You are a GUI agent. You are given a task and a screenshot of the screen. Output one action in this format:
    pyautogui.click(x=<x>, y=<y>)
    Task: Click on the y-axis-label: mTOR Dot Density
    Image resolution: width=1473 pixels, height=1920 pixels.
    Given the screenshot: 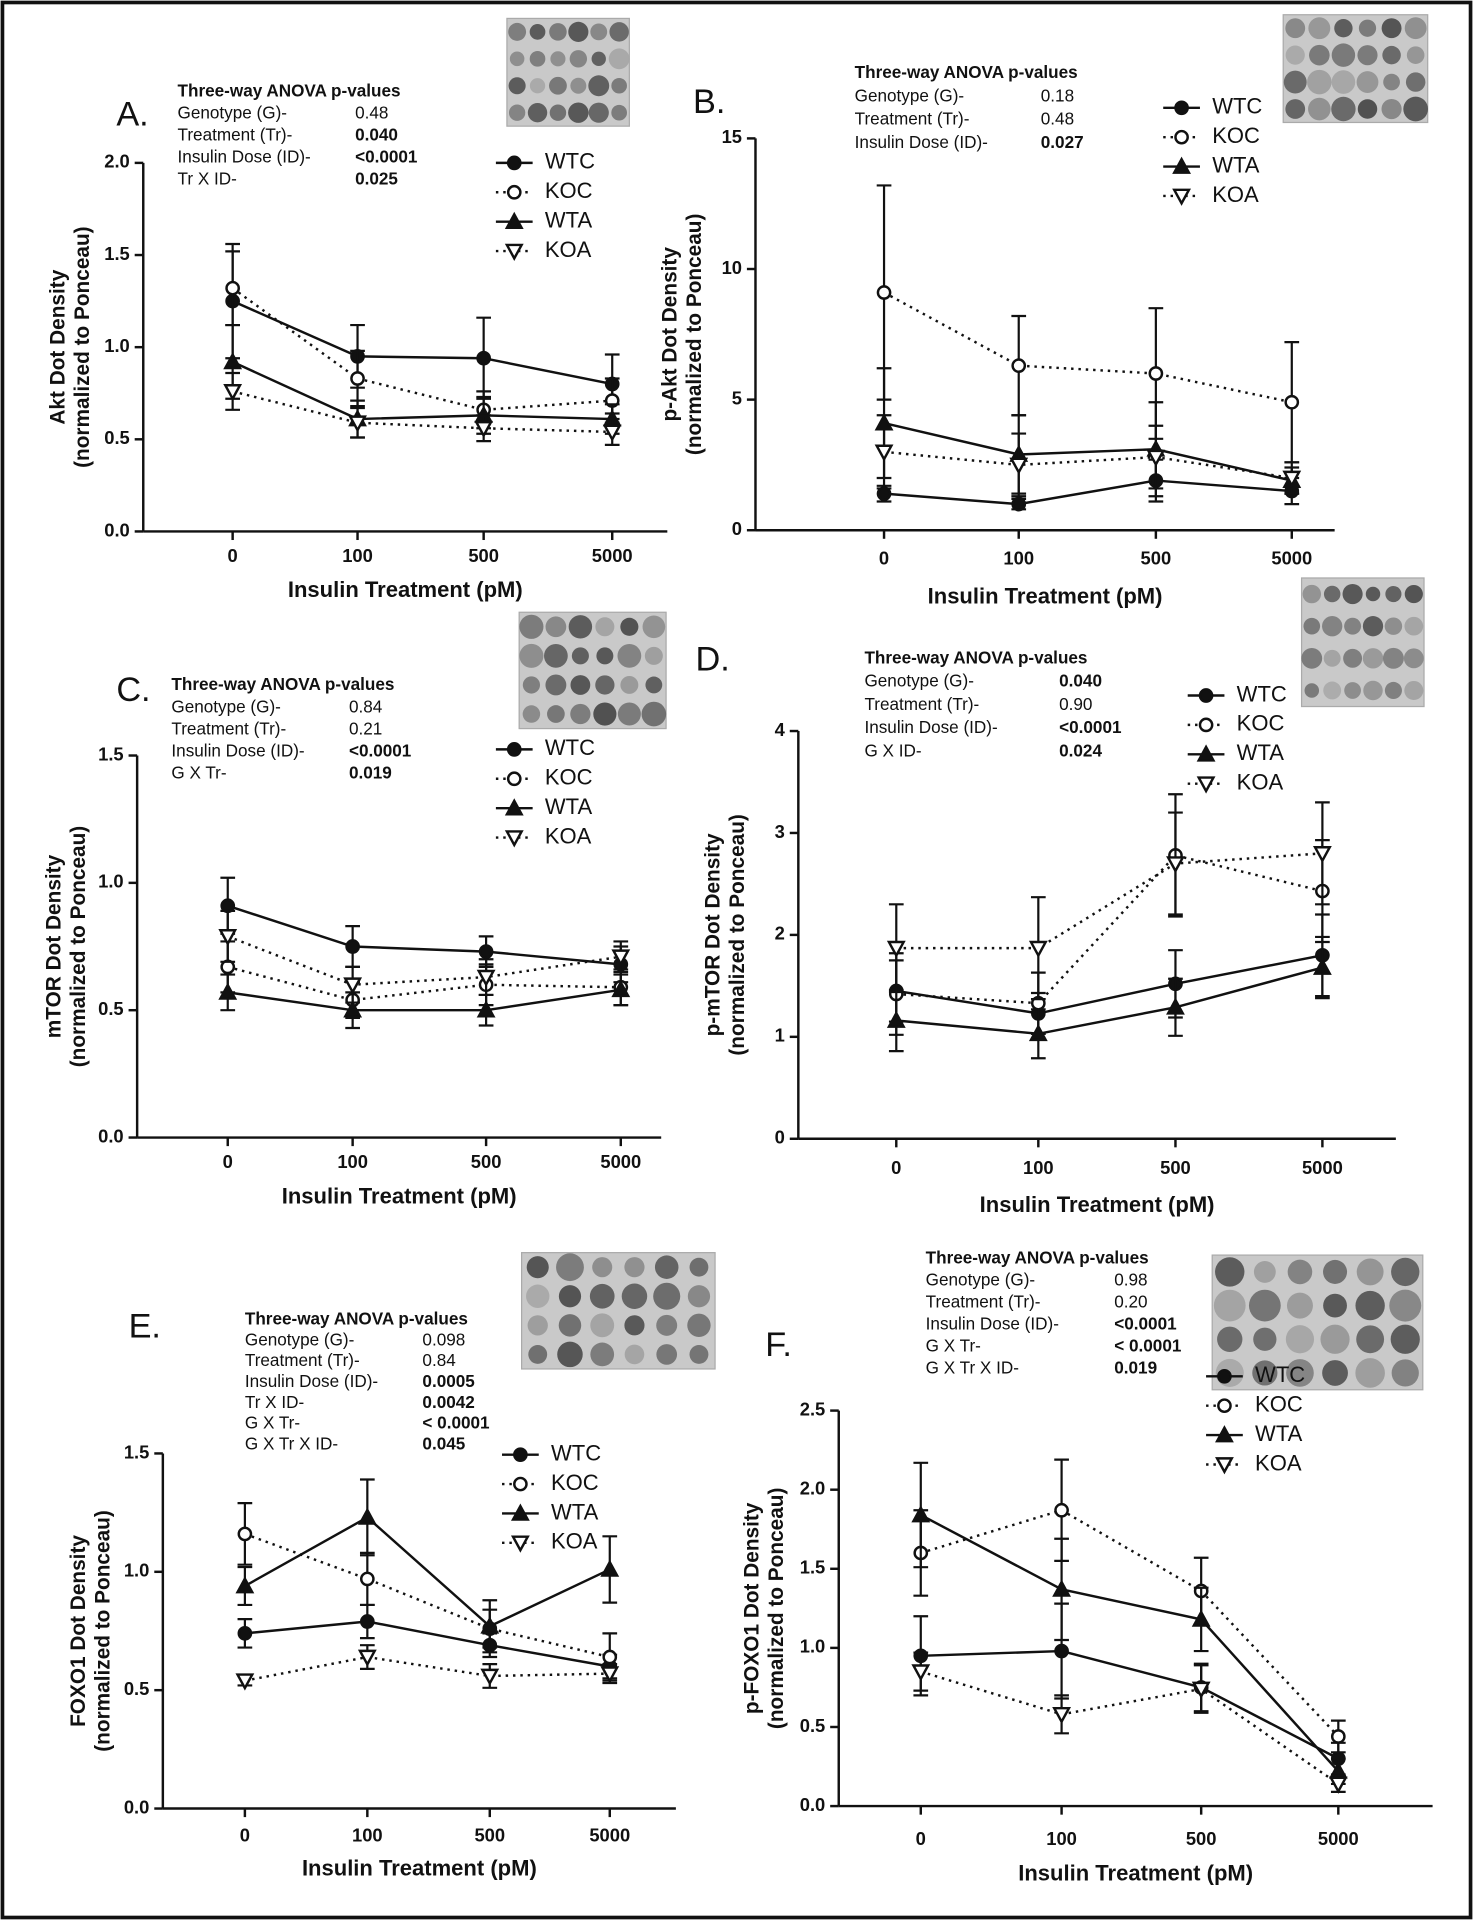 What is the action you would take?
    pyautogui.click(x=54, y=946)
    